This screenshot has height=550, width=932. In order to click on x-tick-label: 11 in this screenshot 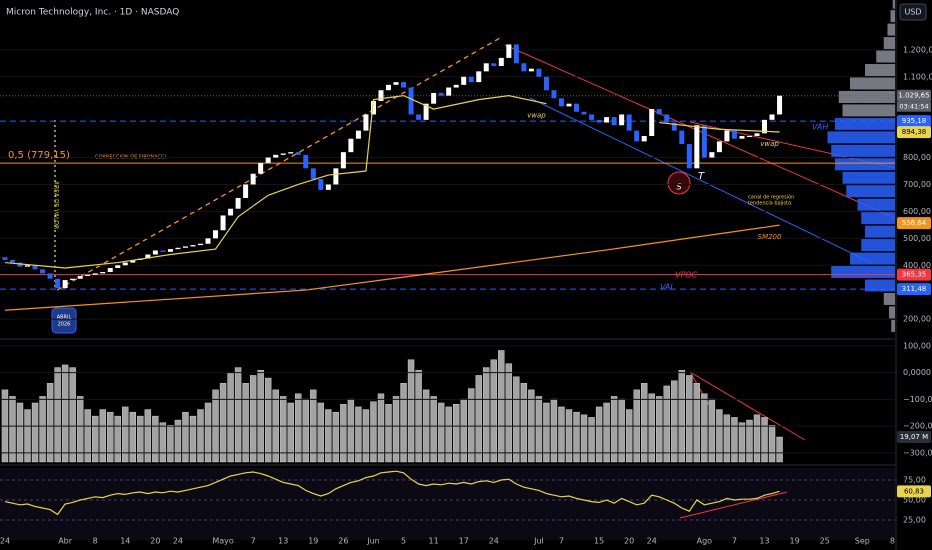, I will do `click(434, 541)`.